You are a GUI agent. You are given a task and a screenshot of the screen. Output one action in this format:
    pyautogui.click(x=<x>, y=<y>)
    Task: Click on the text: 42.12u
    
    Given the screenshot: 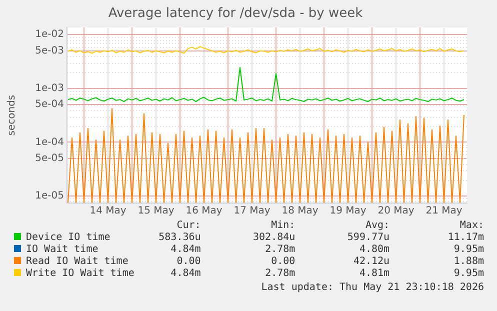 What is the action you would take?
    pyautogui.click(x=371, y=262)
    